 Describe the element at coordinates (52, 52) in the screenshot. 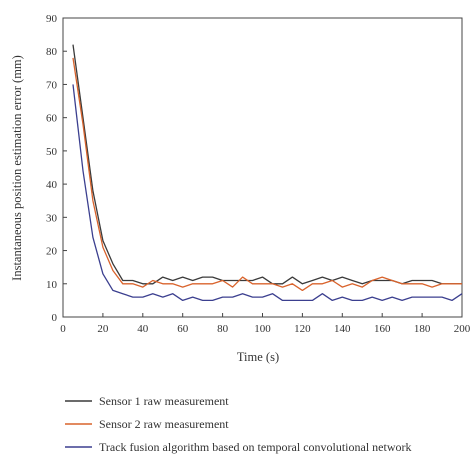

I see `y-tick-label: 80` at that location.